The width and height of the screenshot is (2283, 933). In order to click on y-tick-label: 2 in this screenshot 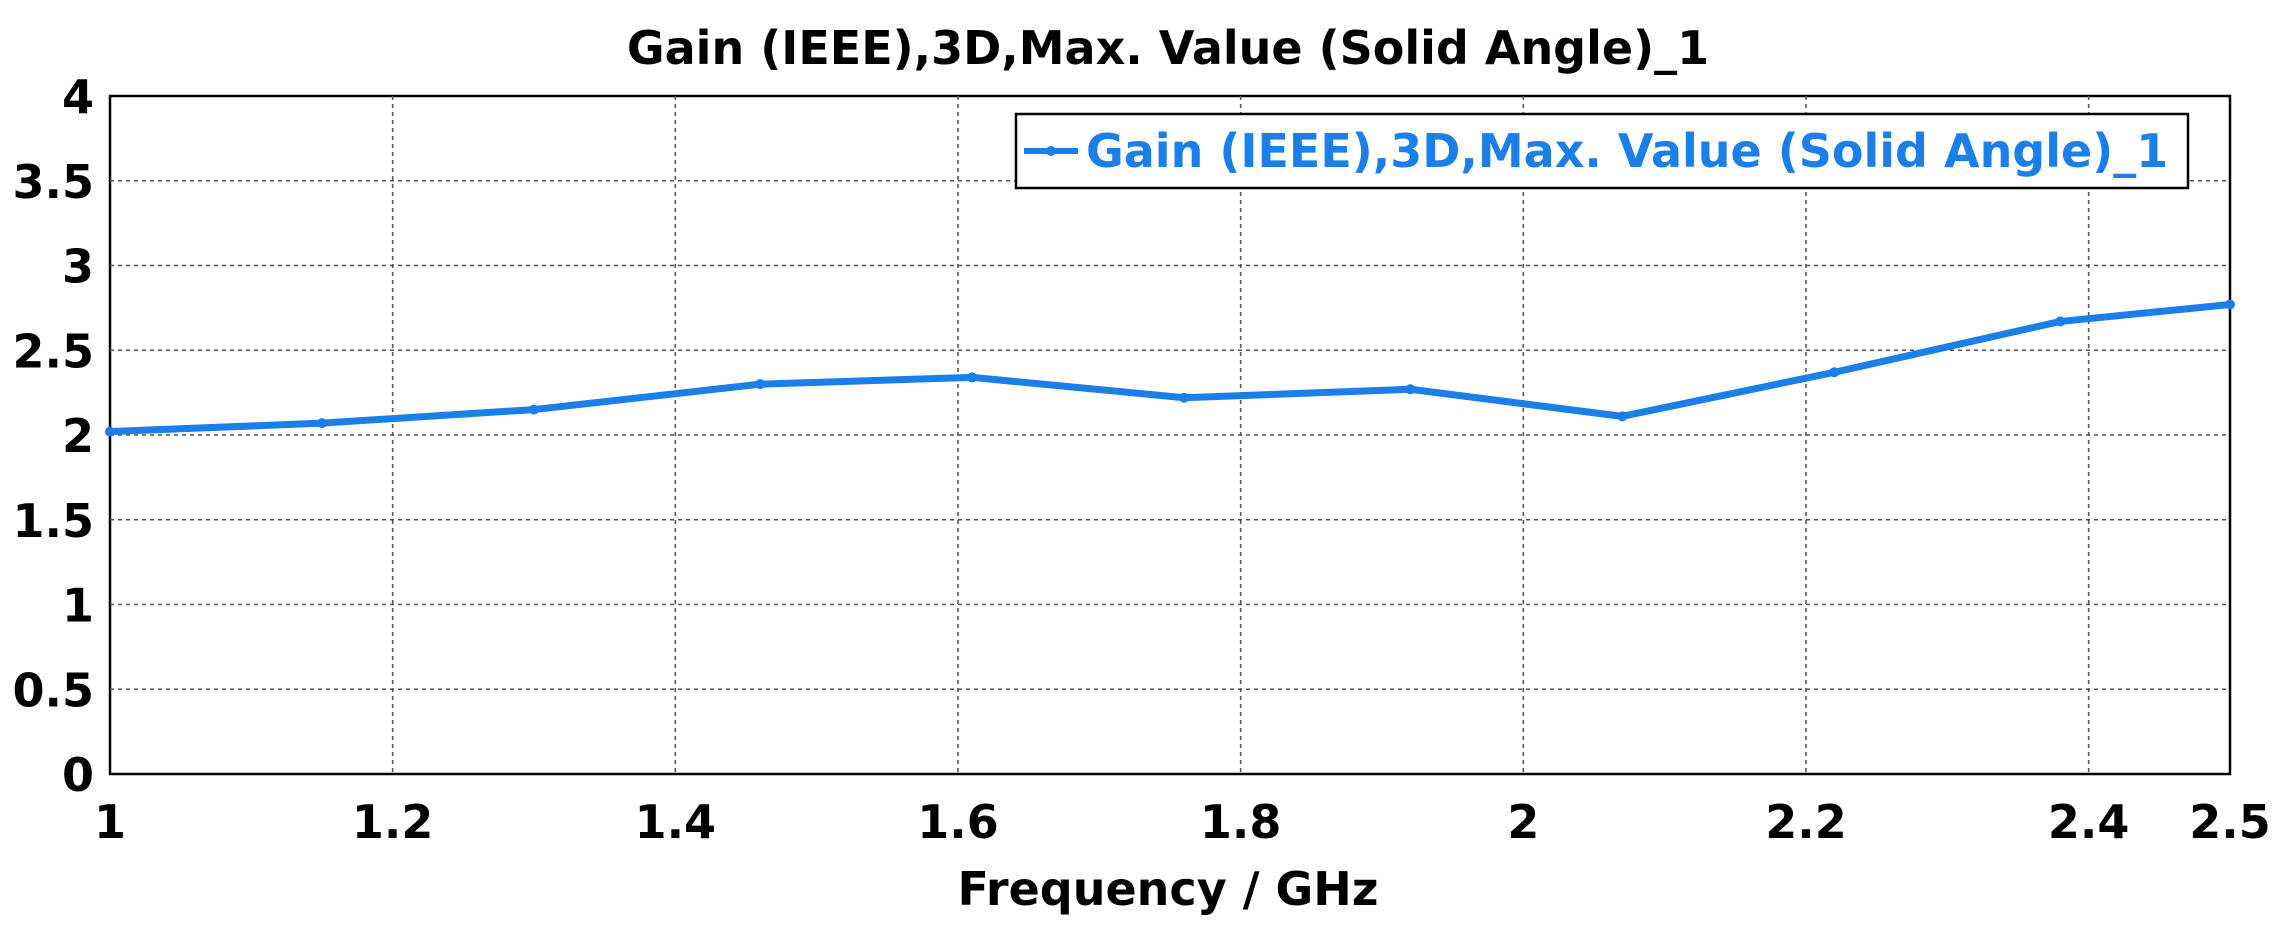, I will do `click(78, 436)`.